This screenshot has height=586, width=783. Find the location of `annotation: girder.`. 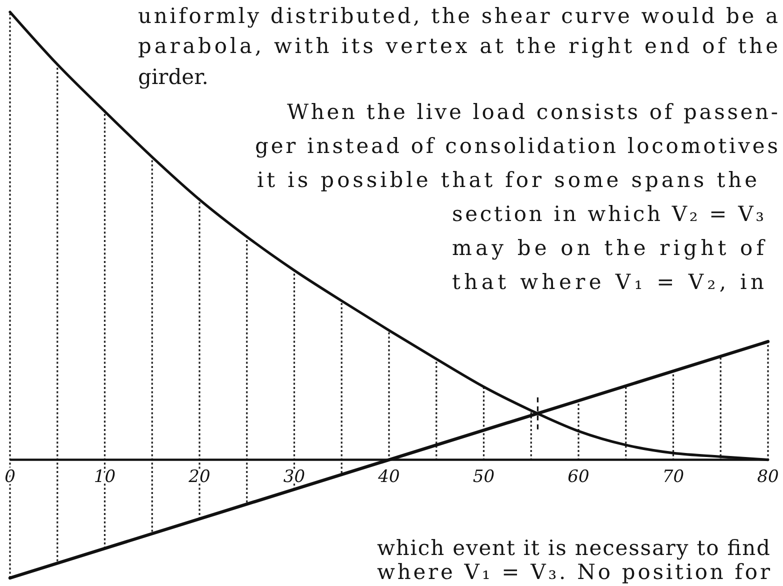

annotation: girder. is located at coordinates (173, 77).